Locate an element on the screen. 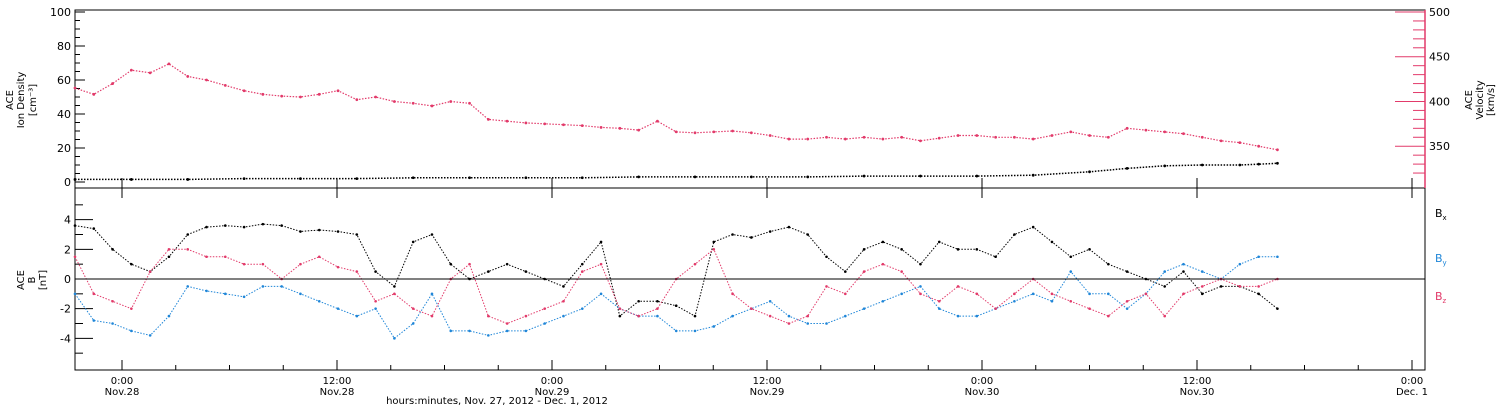 The width and height of the screenshot is (1500, 410). legend-bx-sub: x is located at coordinates (1445, 218).